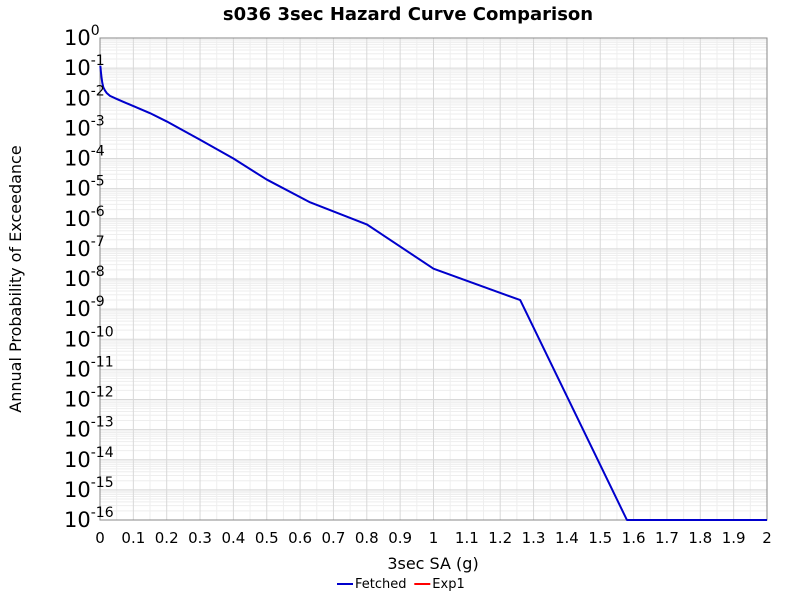 This screenshot has height=600, width=800. What do you see at coordinates (200, 538) in the screenshot?
I see `x-tick-label: 0.3` at bounding box center [200, 538].